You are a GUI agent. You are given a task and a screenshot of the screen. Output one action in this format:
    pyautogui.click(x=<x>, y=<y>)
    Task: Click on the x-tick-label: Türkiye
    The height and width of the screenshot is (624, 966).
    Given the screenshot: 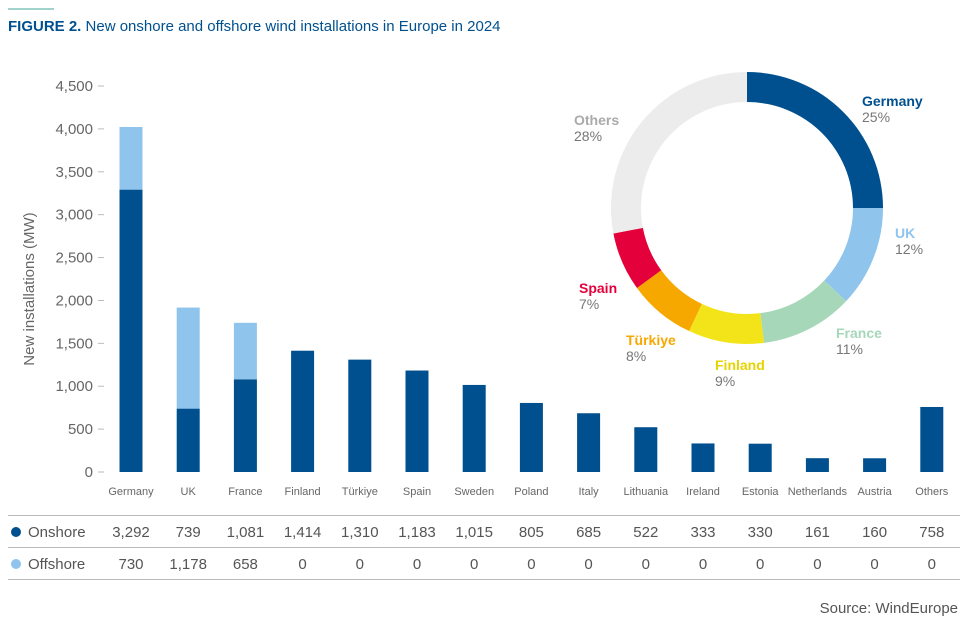 What is the action you would take?
    pyautogui.click(x=360, y=492)
    